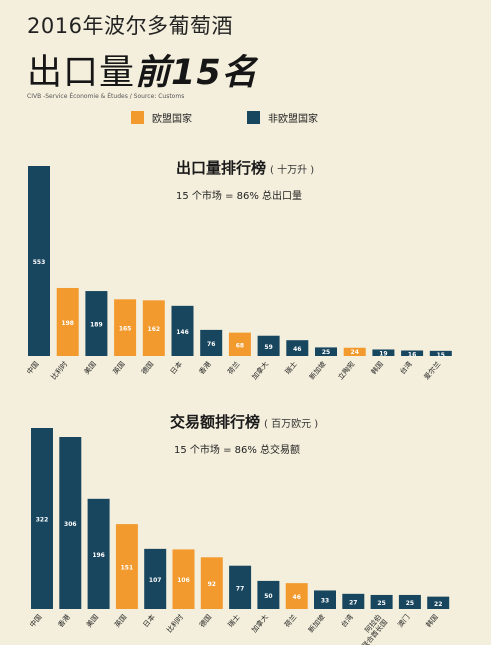  Describe the element at coordinates (196, 73) in the screenshot. I see `title-line2-bold: 前15名` at that location.